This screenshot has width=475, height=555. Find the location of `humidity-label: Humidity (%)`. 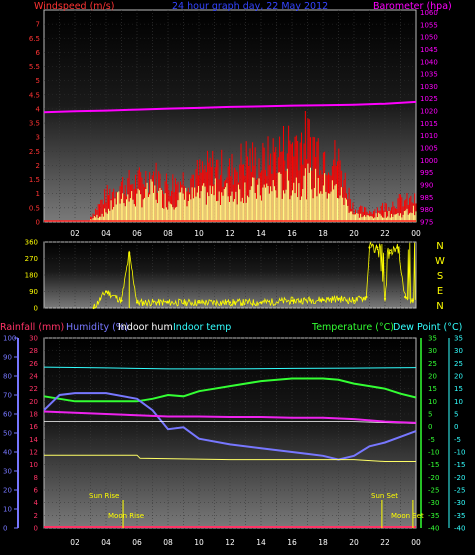

humidity-label: Humidity (%) is located at coordinates (97, 327).